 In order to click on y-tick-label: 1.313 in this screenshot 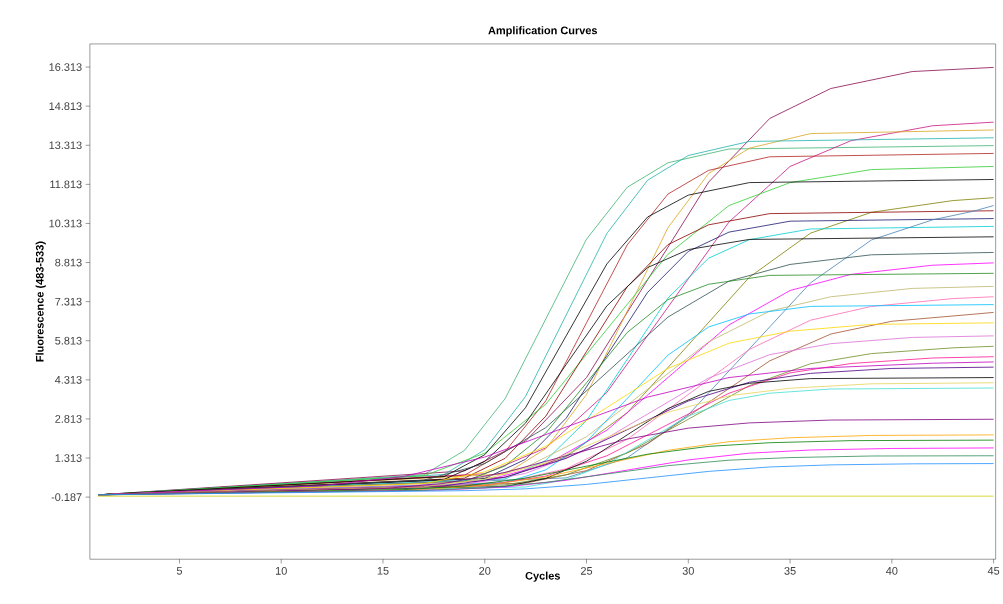, I will do `click(68, 458)`.